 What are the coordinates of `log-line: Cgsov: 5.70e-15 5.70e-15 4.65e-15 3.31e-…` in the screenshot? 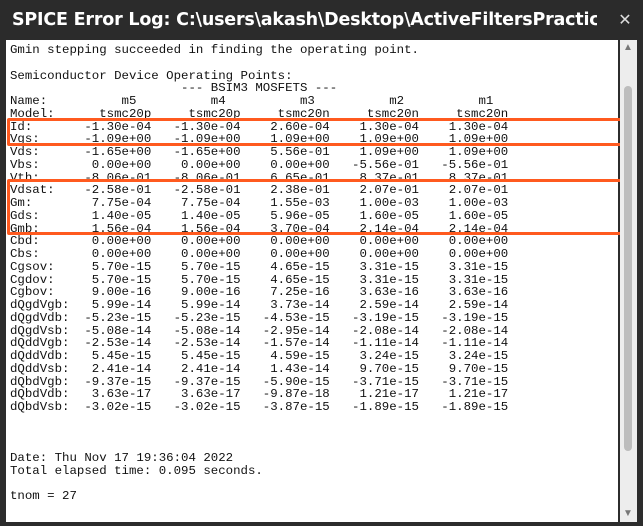 It's located at (259, 267).